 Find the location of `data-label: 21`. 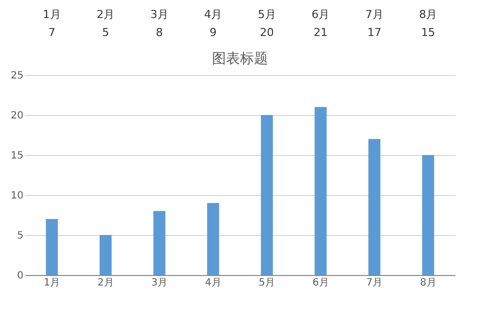

data-label: 21 is located at coordinates (321, 32).